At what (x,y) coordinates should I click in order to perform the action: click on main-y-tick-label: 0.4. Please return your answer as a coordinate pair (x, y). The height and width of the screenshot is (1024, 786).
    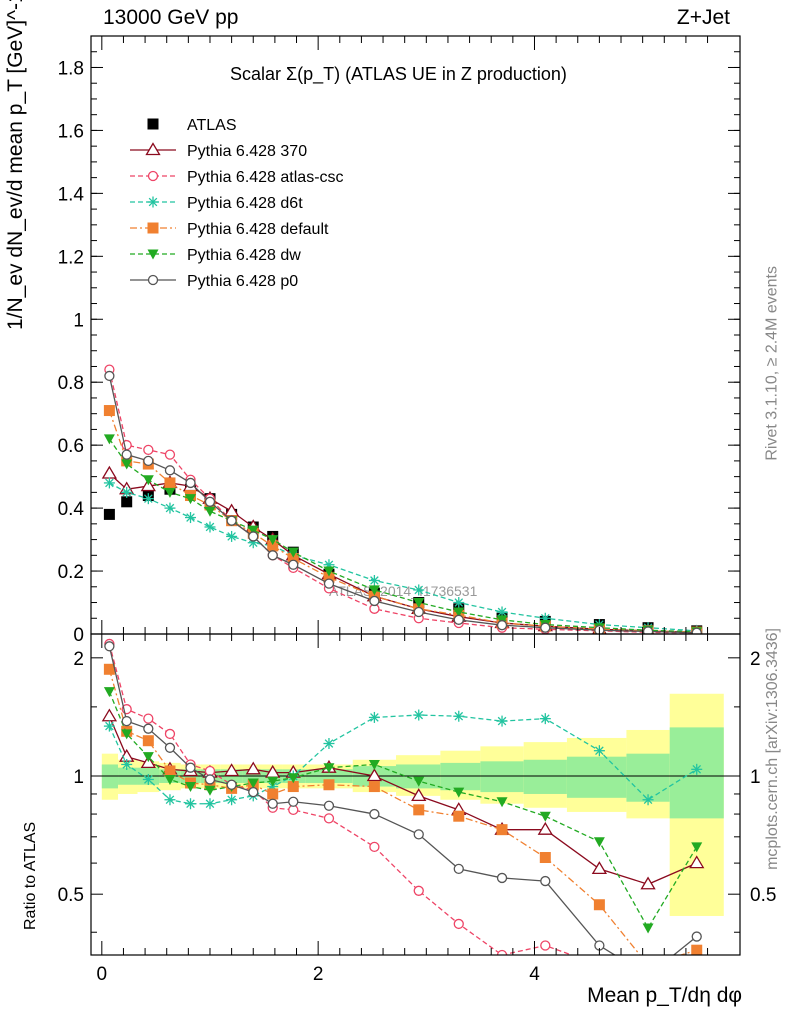
    Looking at the image, I should click on (71, 509).